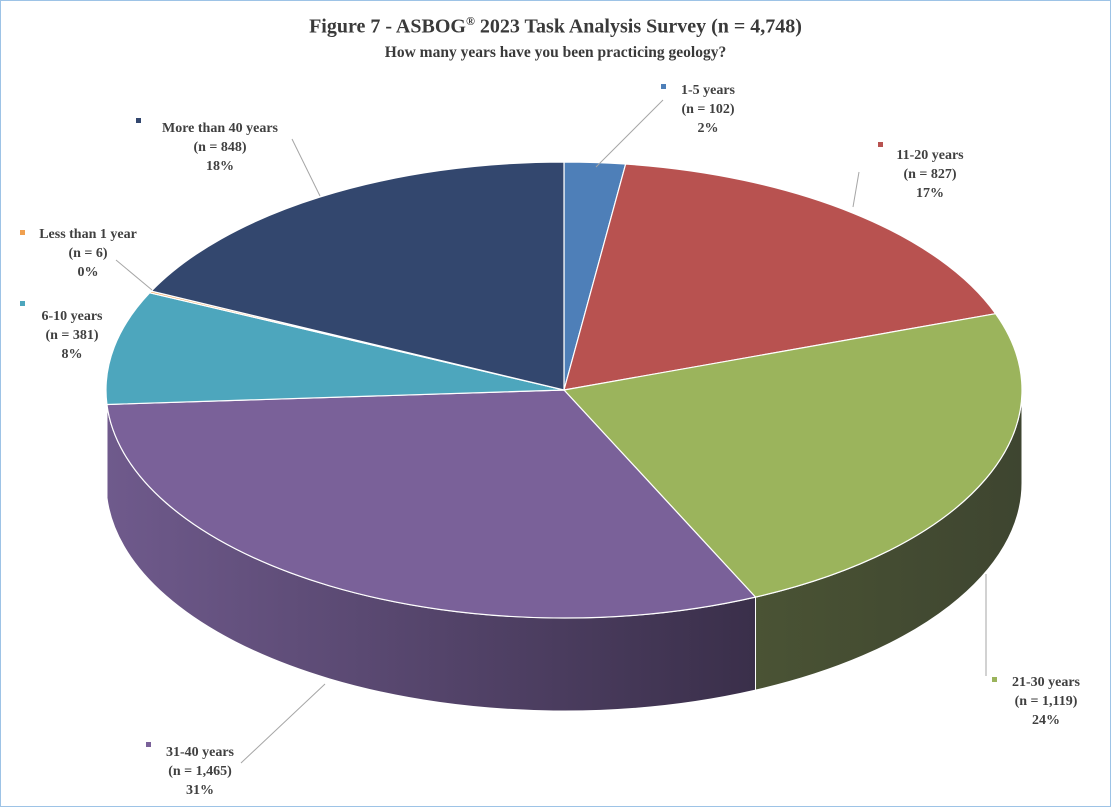  I want to click on data-label-percent-11-20-years: 17%, so click(930, 193).